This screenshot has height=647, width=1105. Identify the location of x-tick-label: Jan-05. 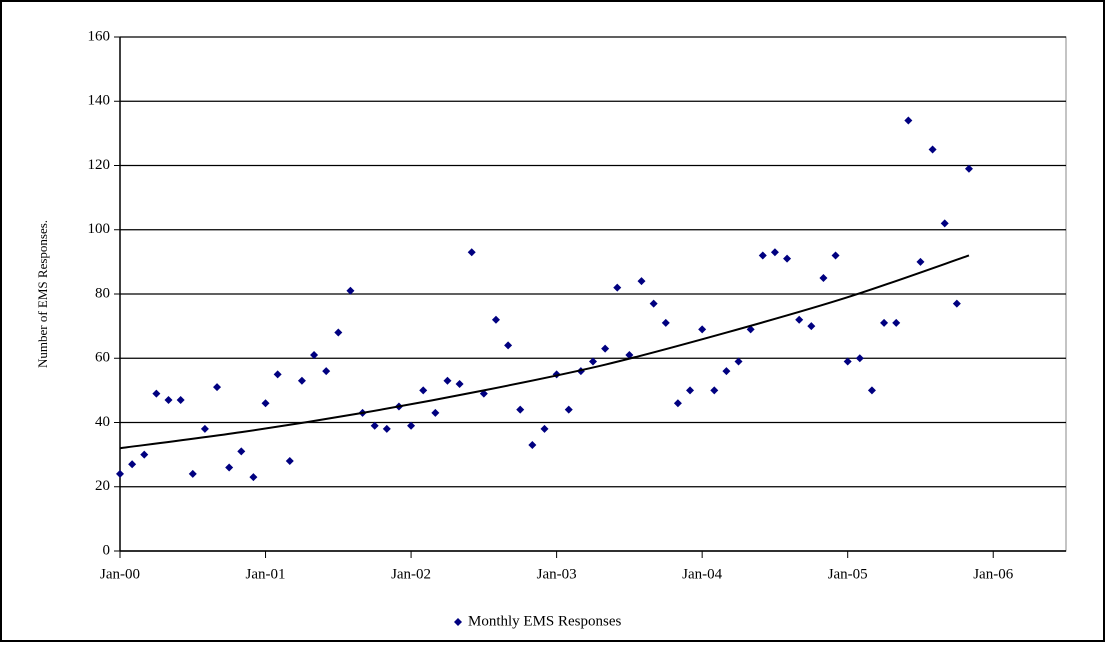
(848, 574).